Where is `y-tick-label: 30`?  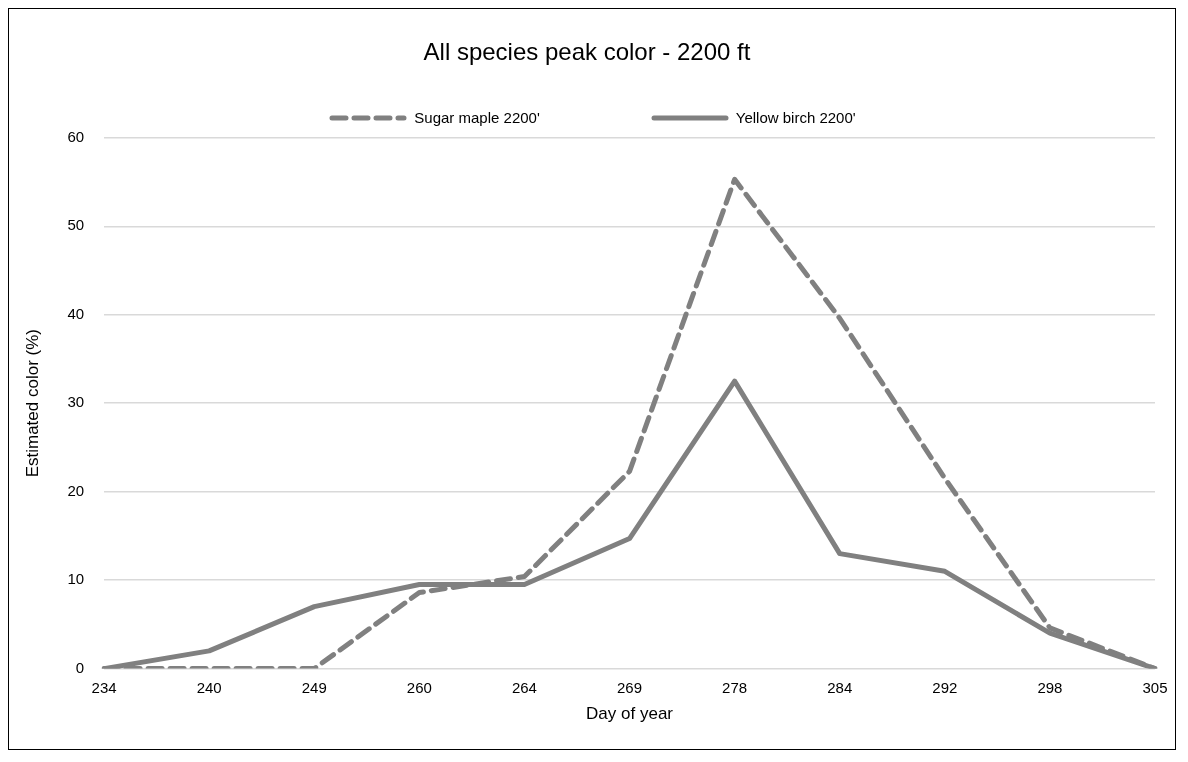 y-tick-label: 30 is located at coordinates (76, 402).